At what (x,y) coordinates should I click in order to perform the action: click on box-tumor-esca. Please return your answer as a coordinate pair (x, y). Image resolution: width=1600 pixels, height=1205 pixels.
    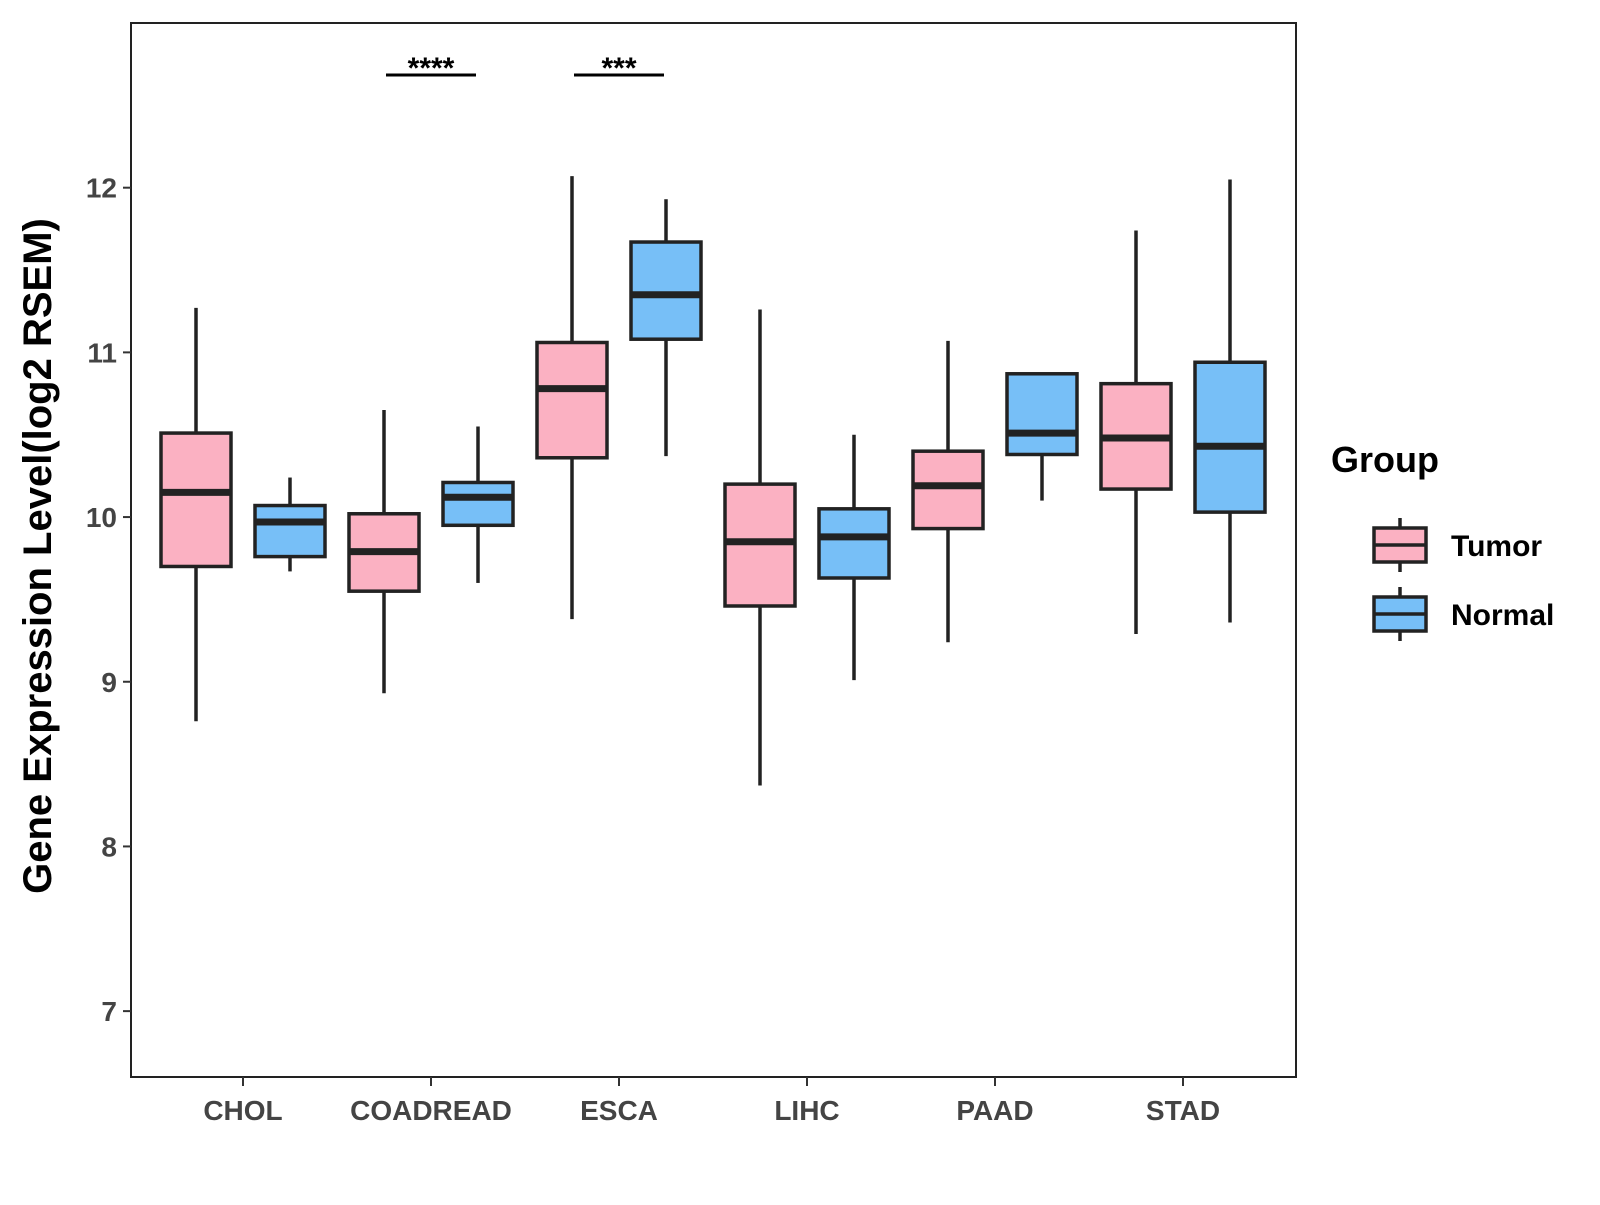
    Looking at the image, I should click on (572, 398).